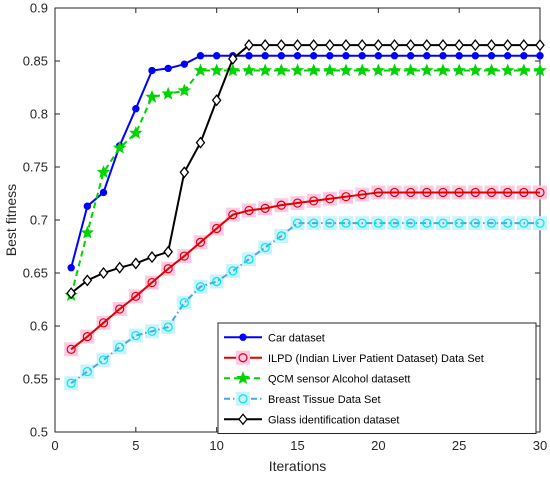 This screenshot has height=477, width=550. I want to click on x-tick-label: 10, so click(216, 445).